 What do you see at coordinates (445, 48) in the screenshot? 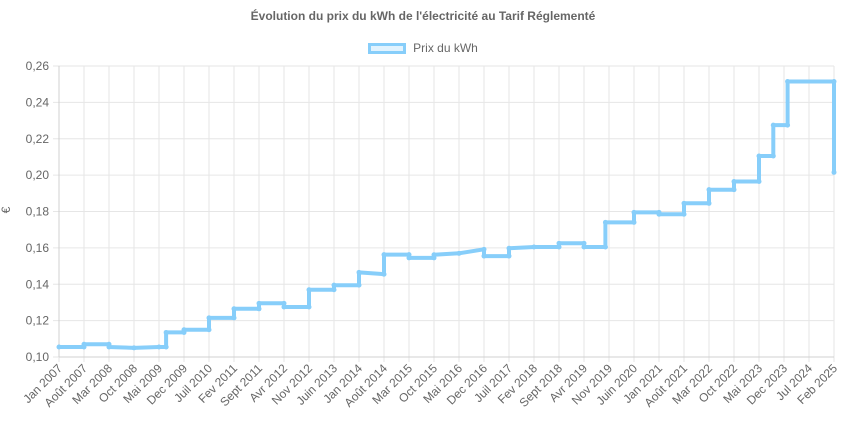
I see `legend-label: Prix du kWh` at bounding box center [445, 48].